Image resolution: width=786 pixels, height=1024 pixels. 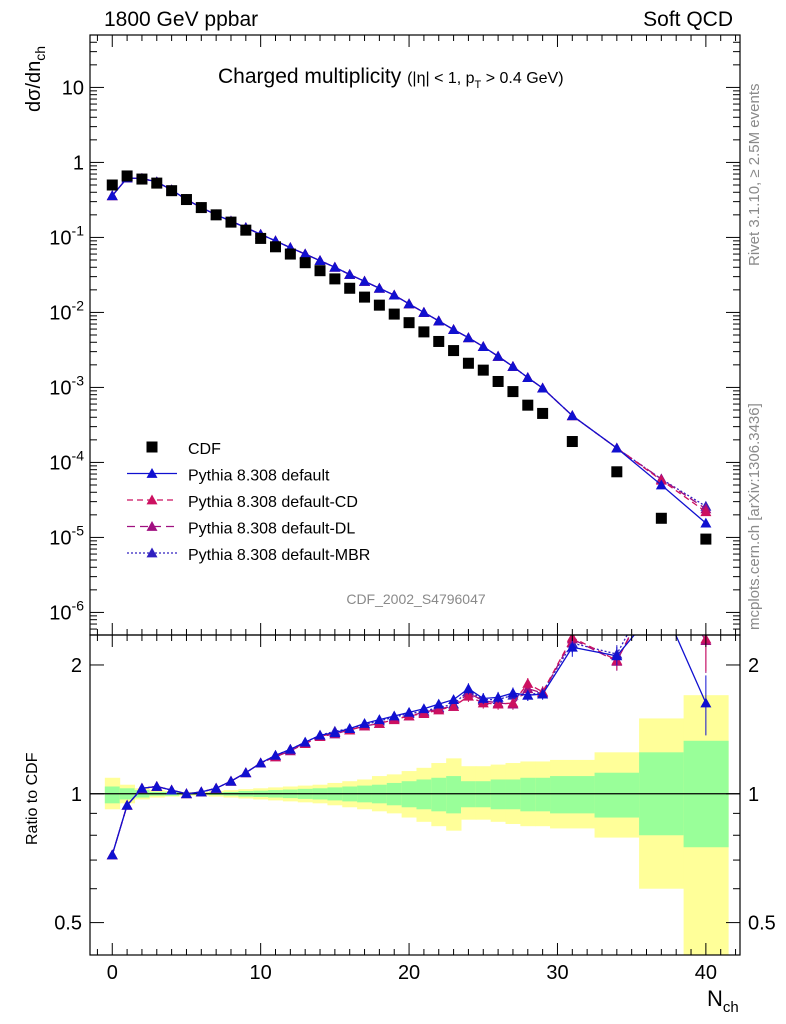 I want to click on y-tick-label: 10⁻⁶, so click(x=66, y=610).